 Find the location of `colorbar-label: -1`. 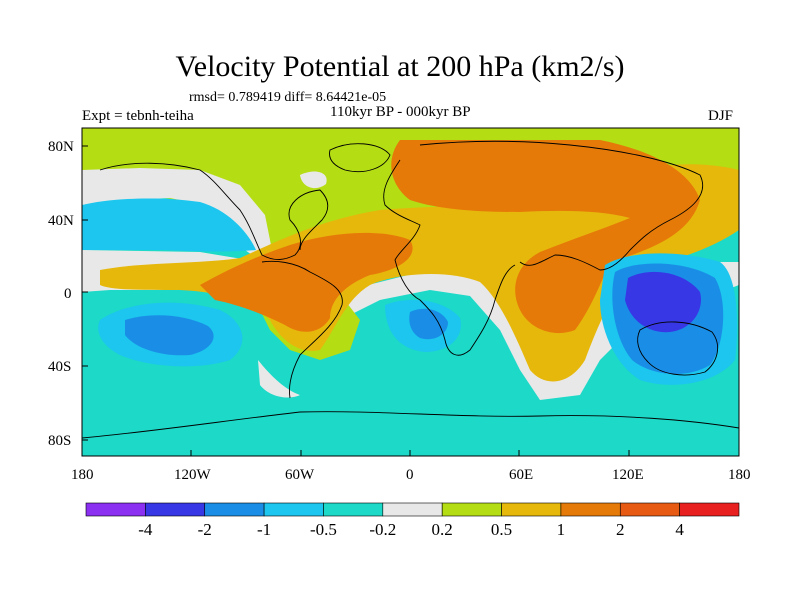

colorbar-label: -1 is located at coordinates (264, 529).